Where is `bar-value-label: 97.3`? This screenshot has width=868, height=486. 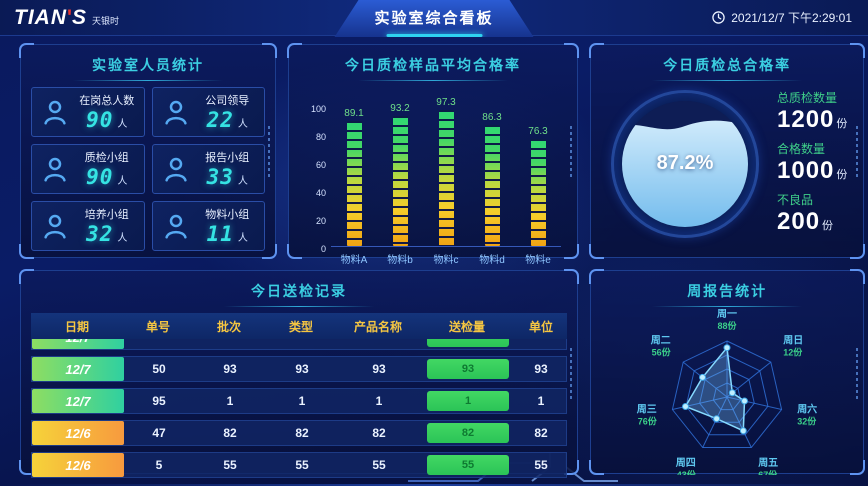
bar-value-label: 97.3 is located at coordinates (446, 102).